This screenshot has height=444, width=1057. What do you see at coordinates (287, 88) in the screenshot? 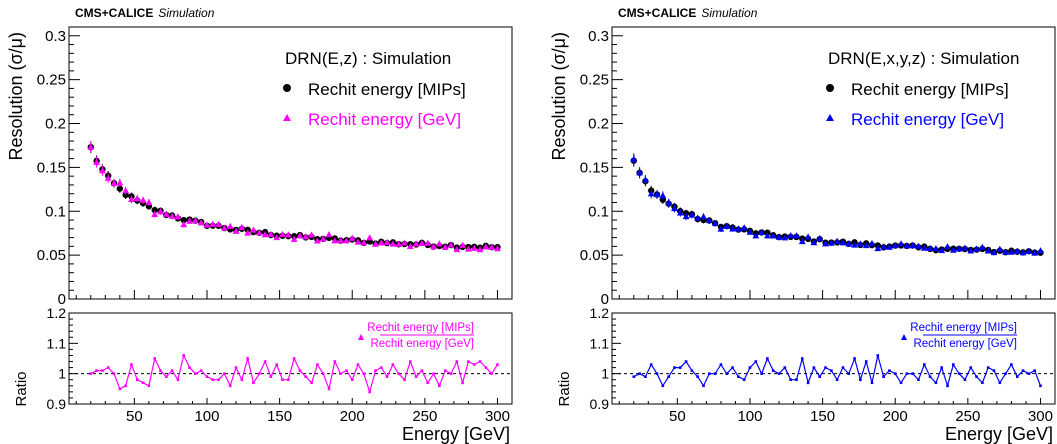
I see `legend-marker-mips` at bounding box center [287, 88].